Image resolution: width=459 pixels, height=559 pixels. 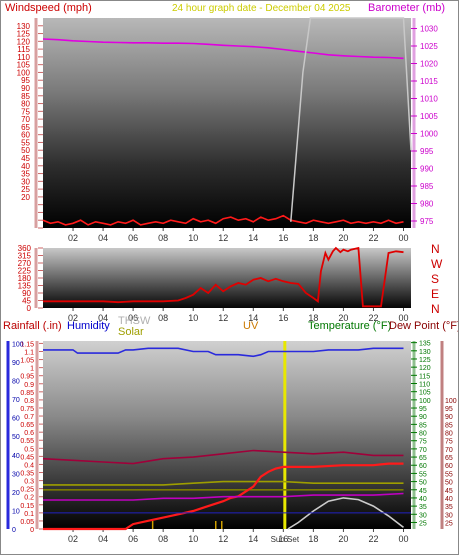 I want to click on compass-label: E, so click(x=435, y=294).